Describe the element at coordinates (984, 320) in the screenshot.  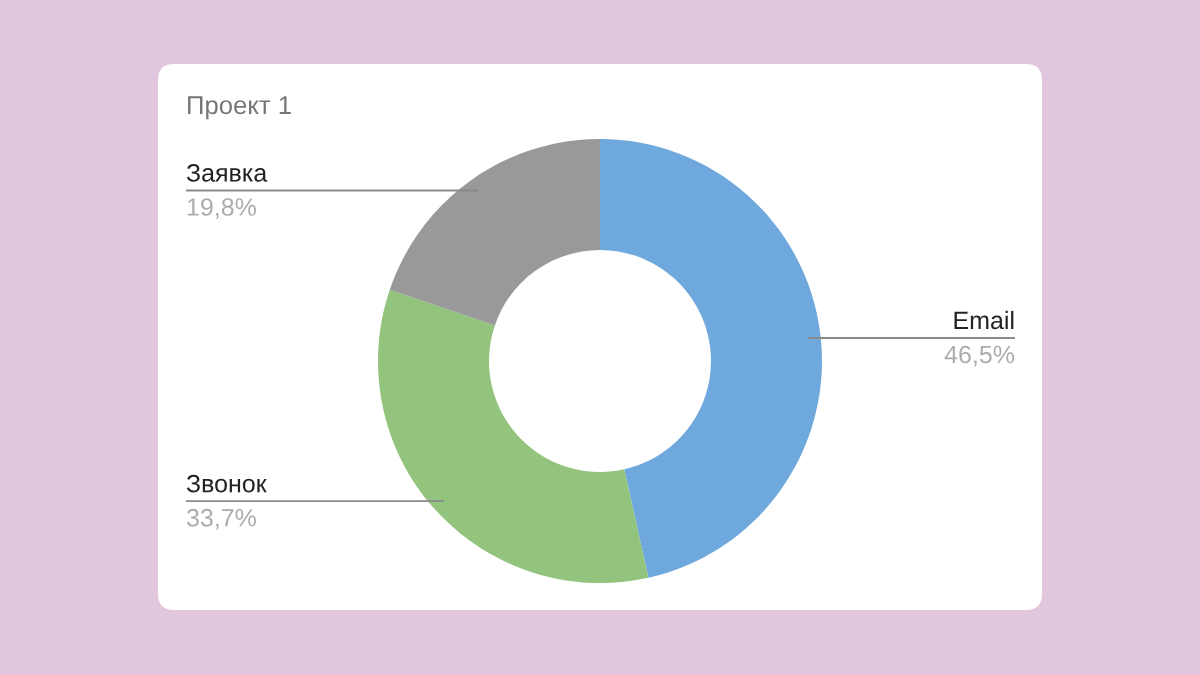
I see `slice-label: Email` at that location.